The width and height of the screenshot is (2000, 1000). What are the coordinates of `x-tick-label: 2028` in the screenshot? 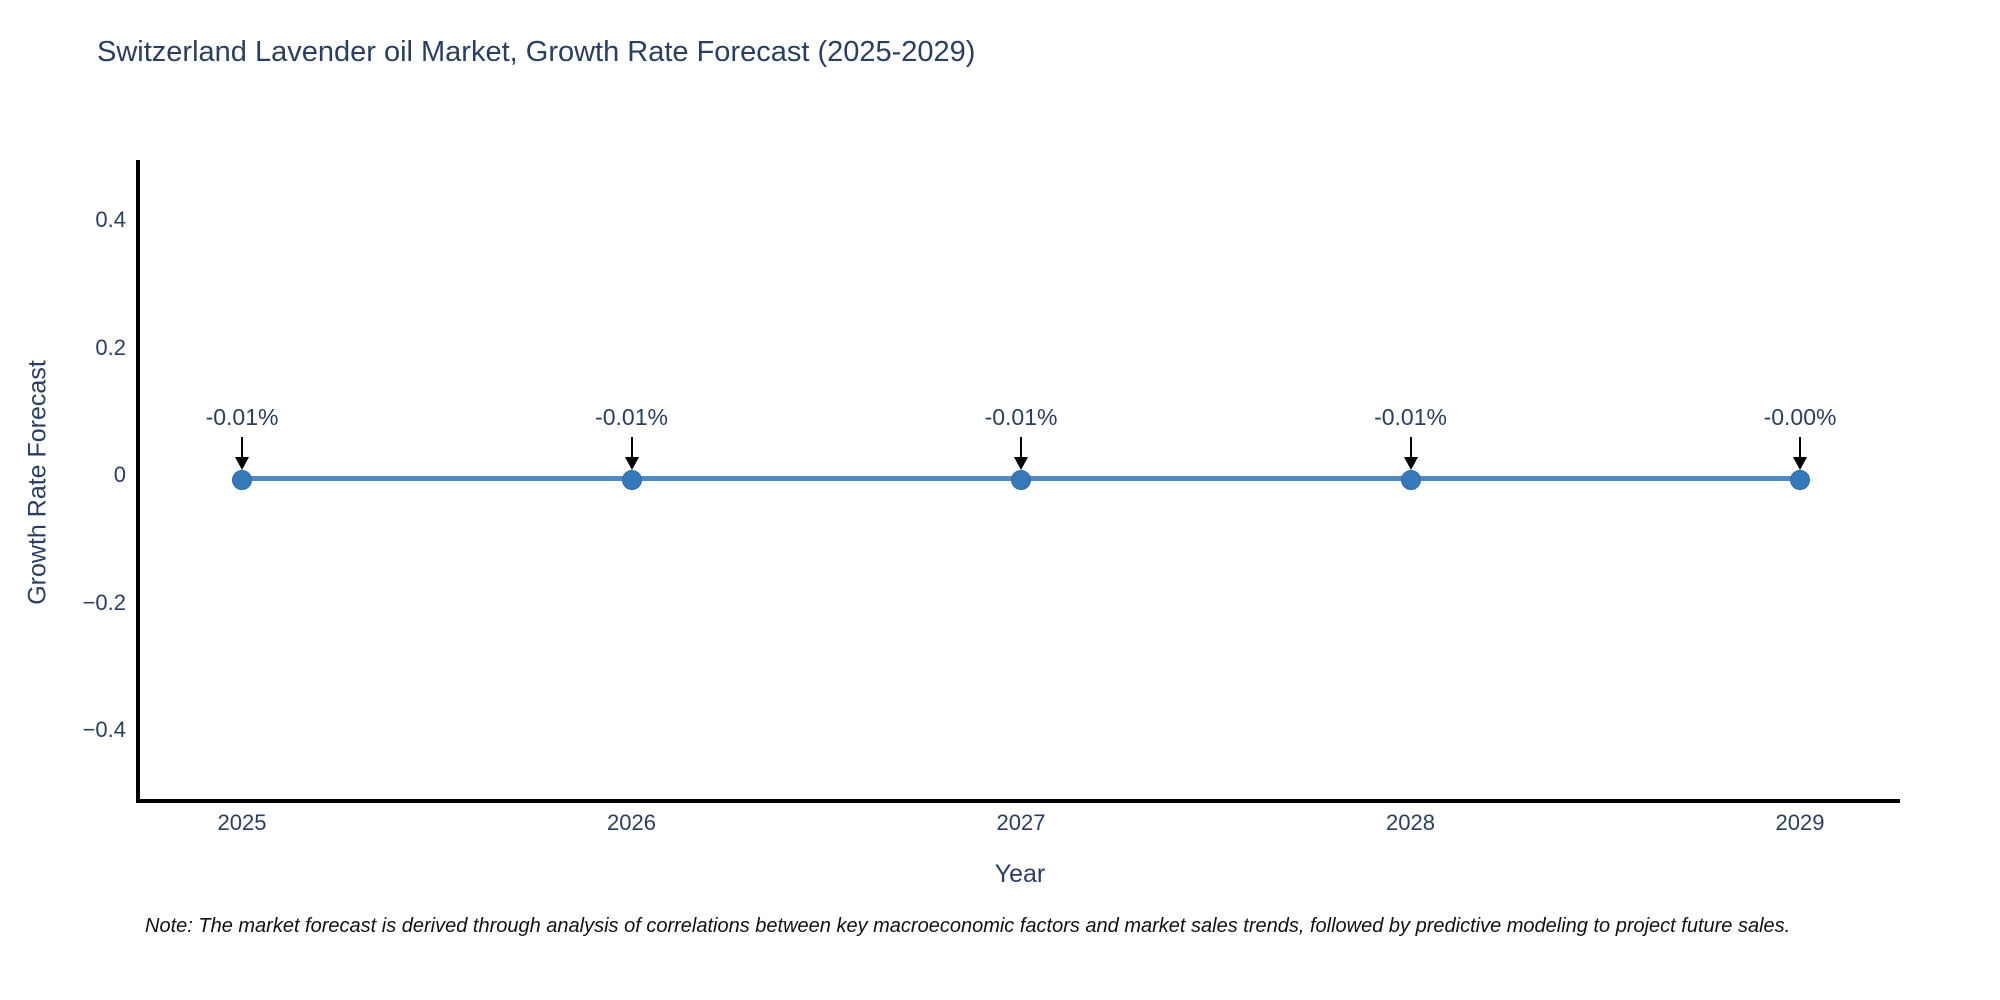 It's located at (1410, 822).